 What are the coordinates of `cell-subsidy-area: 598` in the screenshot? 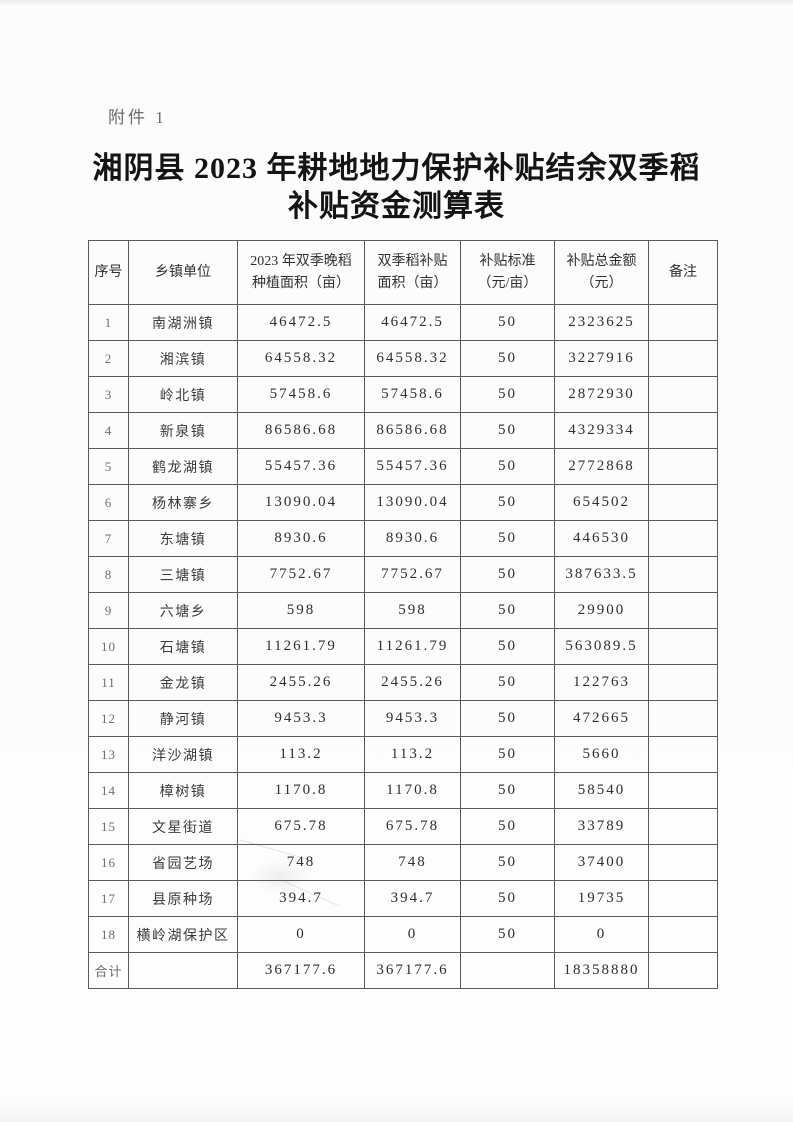 It's located at (412, 610).